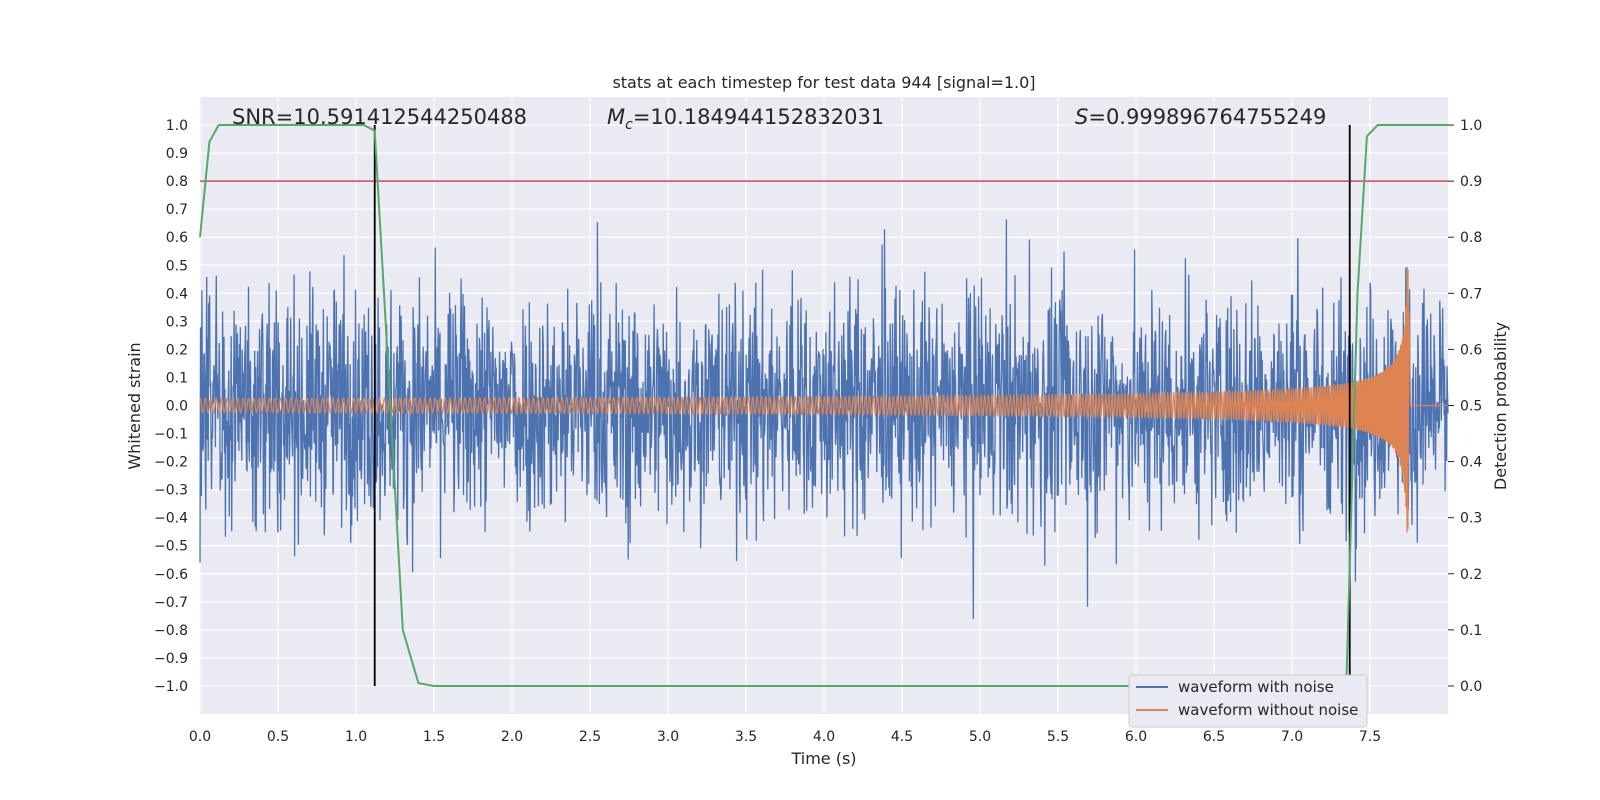  What do you see at coordinates (171, 463) in the screenshot?
I see `y-tick-label: −0.2` at bounding box center [171, 463].